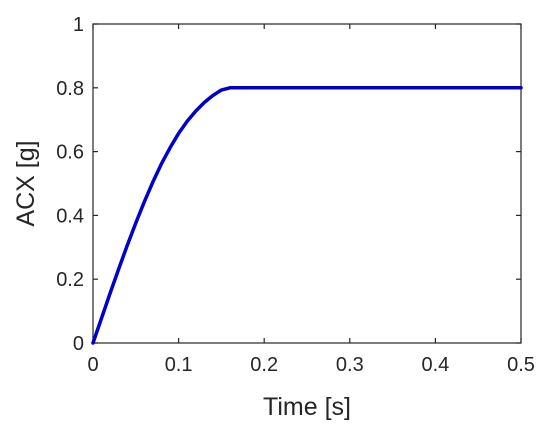  What do you see at coordinates (307, 407) in the screenshot?
I see `x-axis-label: Time [s]` at bounding box center [307, 407].